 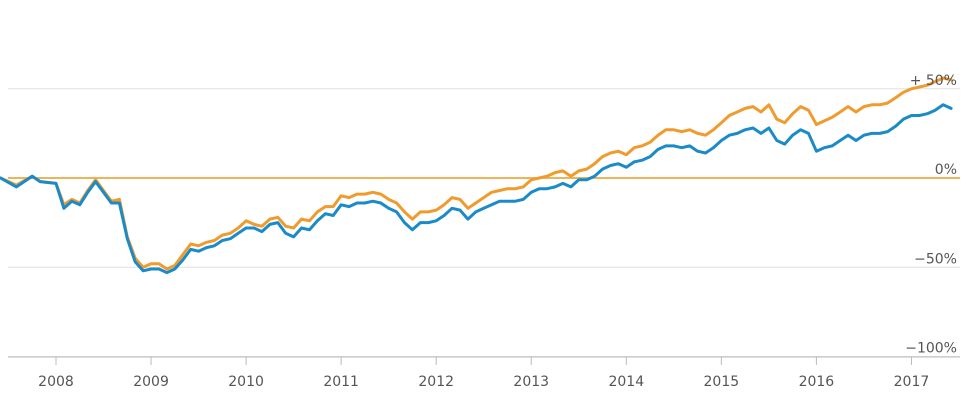 What do you see at coordinates (931, 215) in the screenshot?
I see `y-axis-tick-labels: + 50% 0% −50% −100%` at bounding box center [931, 215].